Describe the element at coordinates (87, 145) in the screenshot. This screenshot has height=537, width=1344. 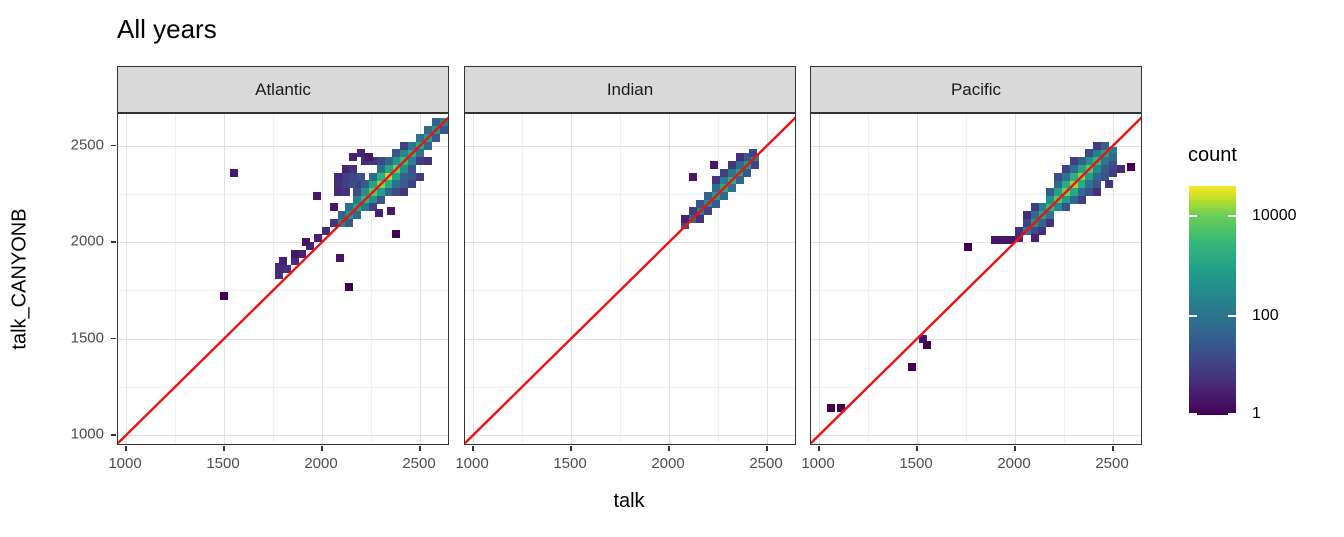
I see `y-tick-label: 2500` at that location.